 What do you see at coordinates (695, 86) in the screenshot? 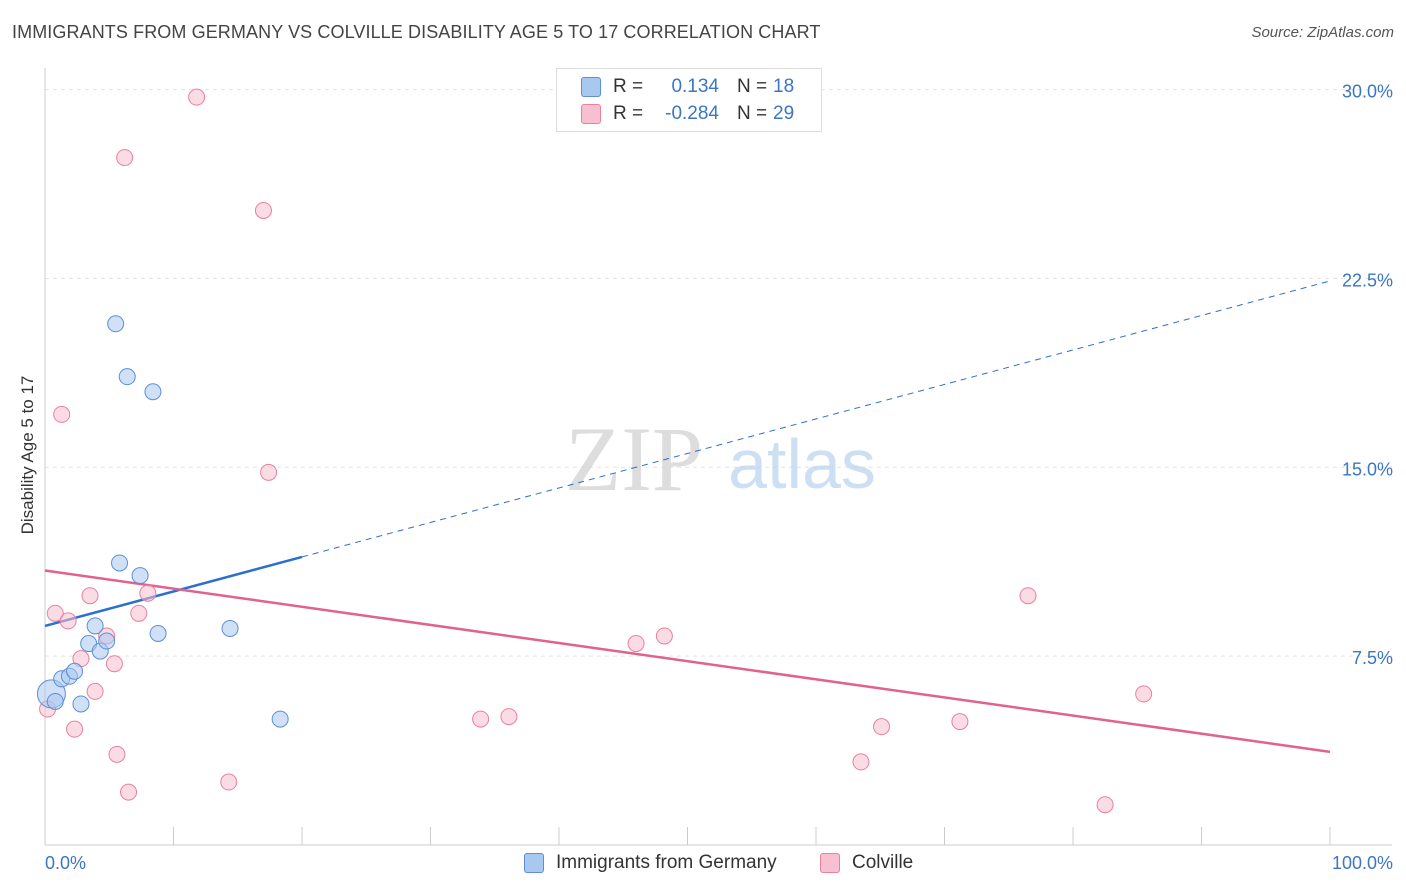
I see `legend-r-value: 0.134` at bounding box center [695, 86].